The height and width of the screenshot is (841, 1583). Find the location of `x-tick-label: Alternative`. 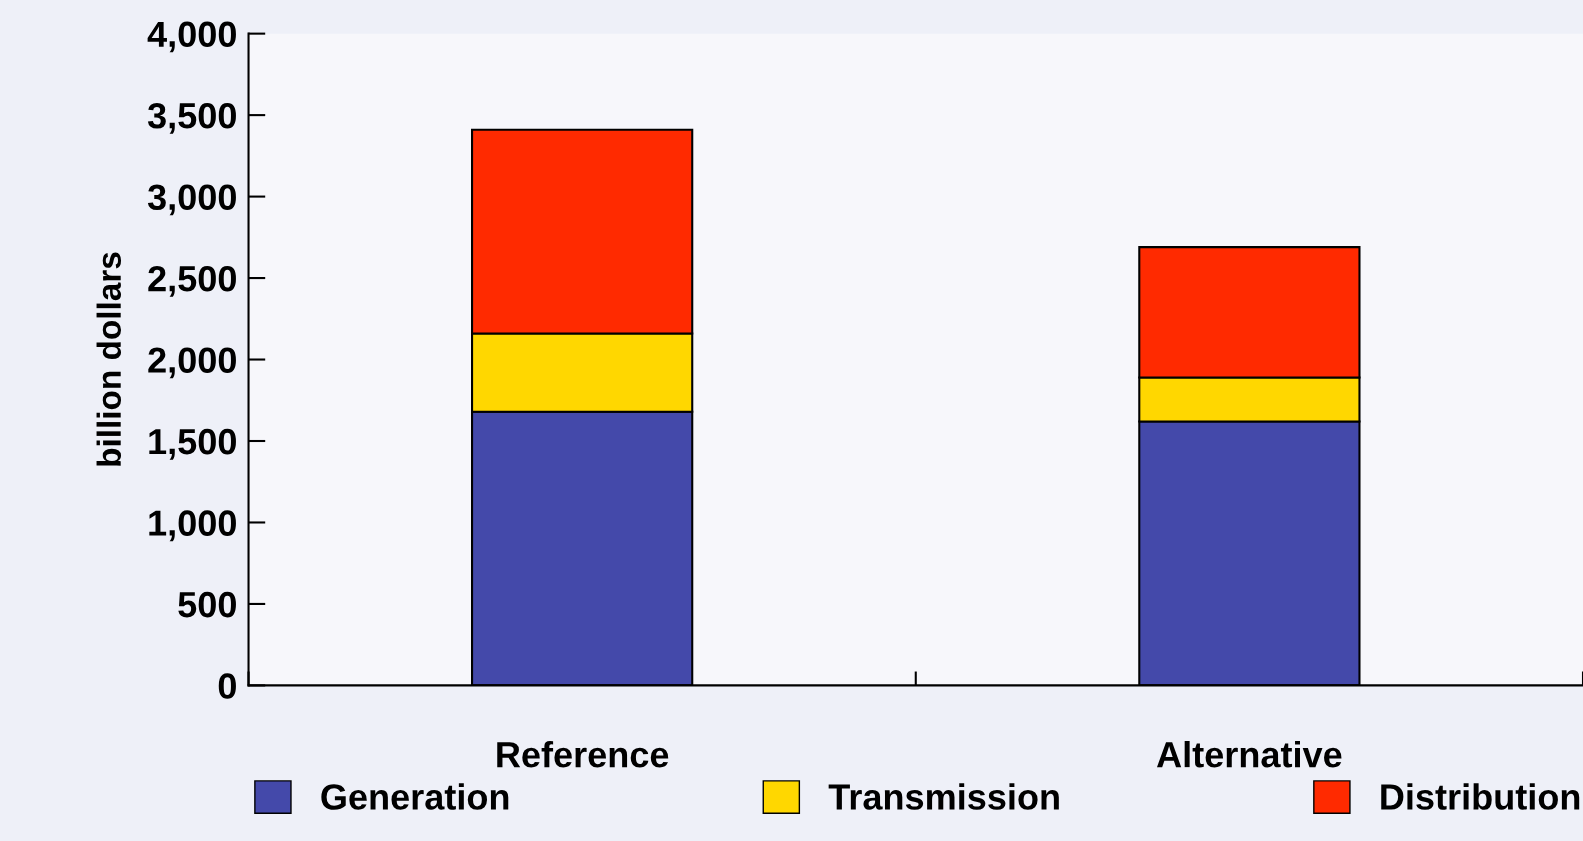

x-tick-label: Alternative is located at coordinates (1249, 754).